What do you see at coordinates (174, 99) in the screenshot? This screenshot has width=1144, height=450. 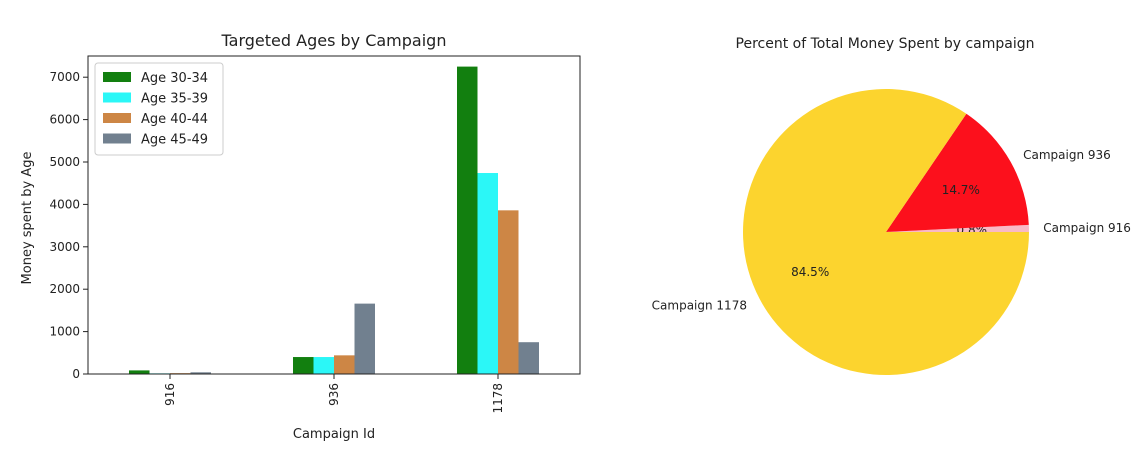 I see `legend-label: Age 35-39` at bounding box center [174, 99].